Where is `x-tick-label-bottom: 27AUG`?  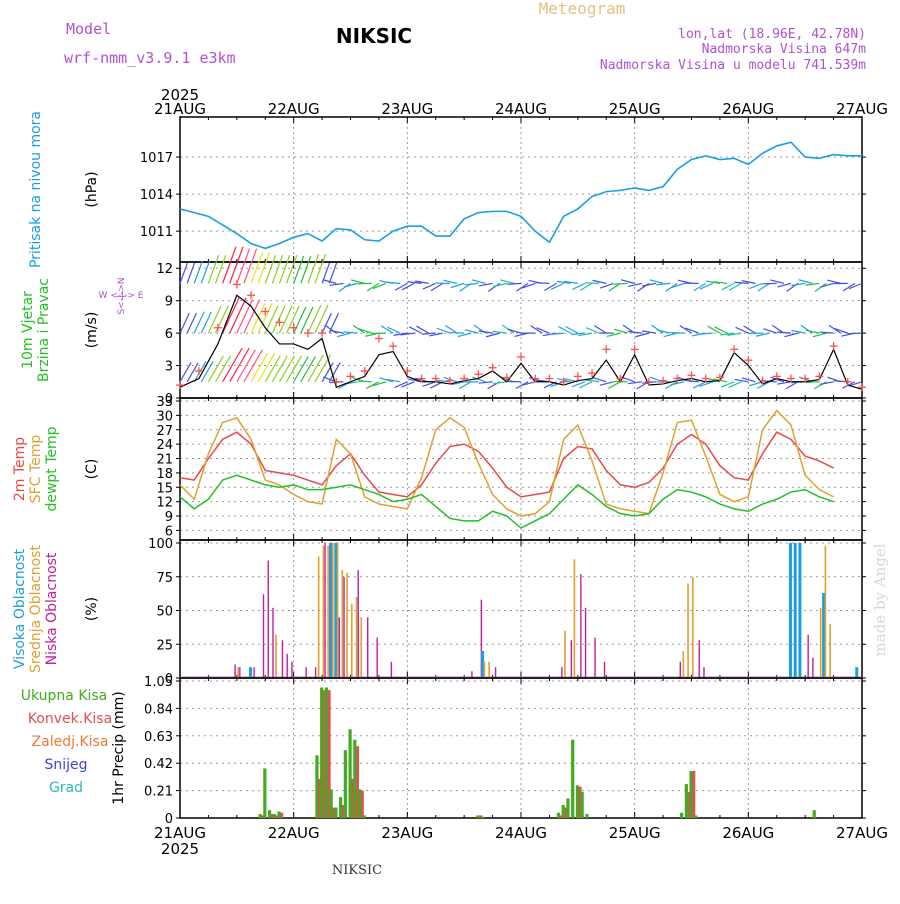 x-tick-label-bottom: 27AUG is located at coordinates (862, 833).